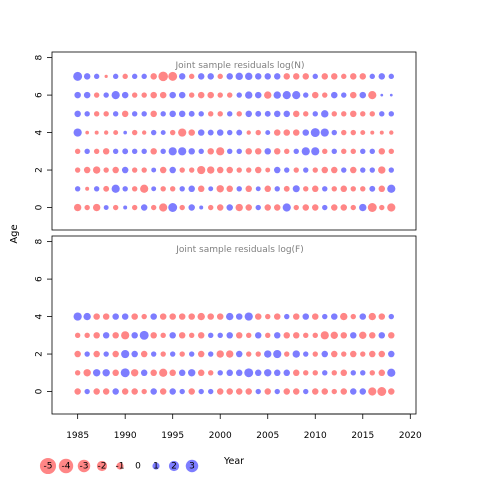 Image resolution: width=480 pixels, height=480 pixels. Describe the element at coordinates (239, 250) in the screenshot. I see `panel-logF-title: Joint sample residuals log(F)` at that location.